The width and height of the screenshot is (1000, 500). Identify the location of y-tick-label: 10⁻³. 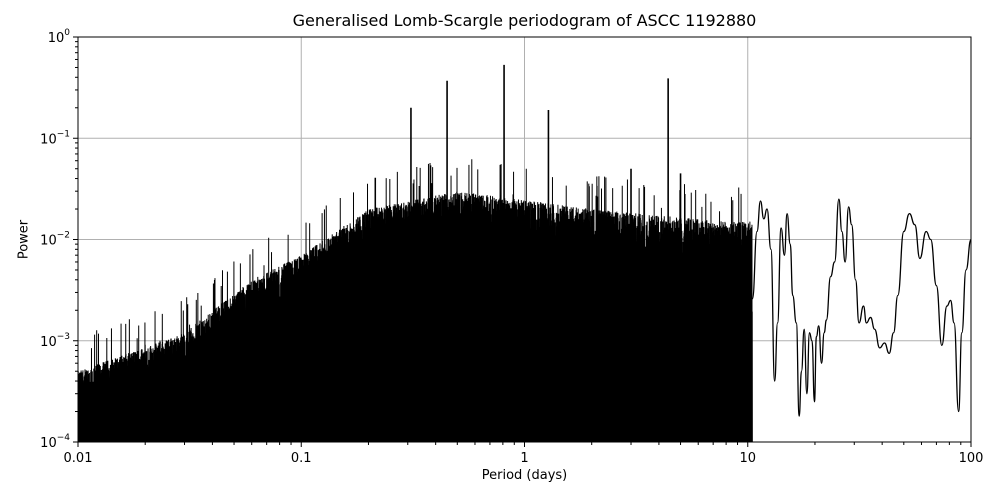
(55, 341).